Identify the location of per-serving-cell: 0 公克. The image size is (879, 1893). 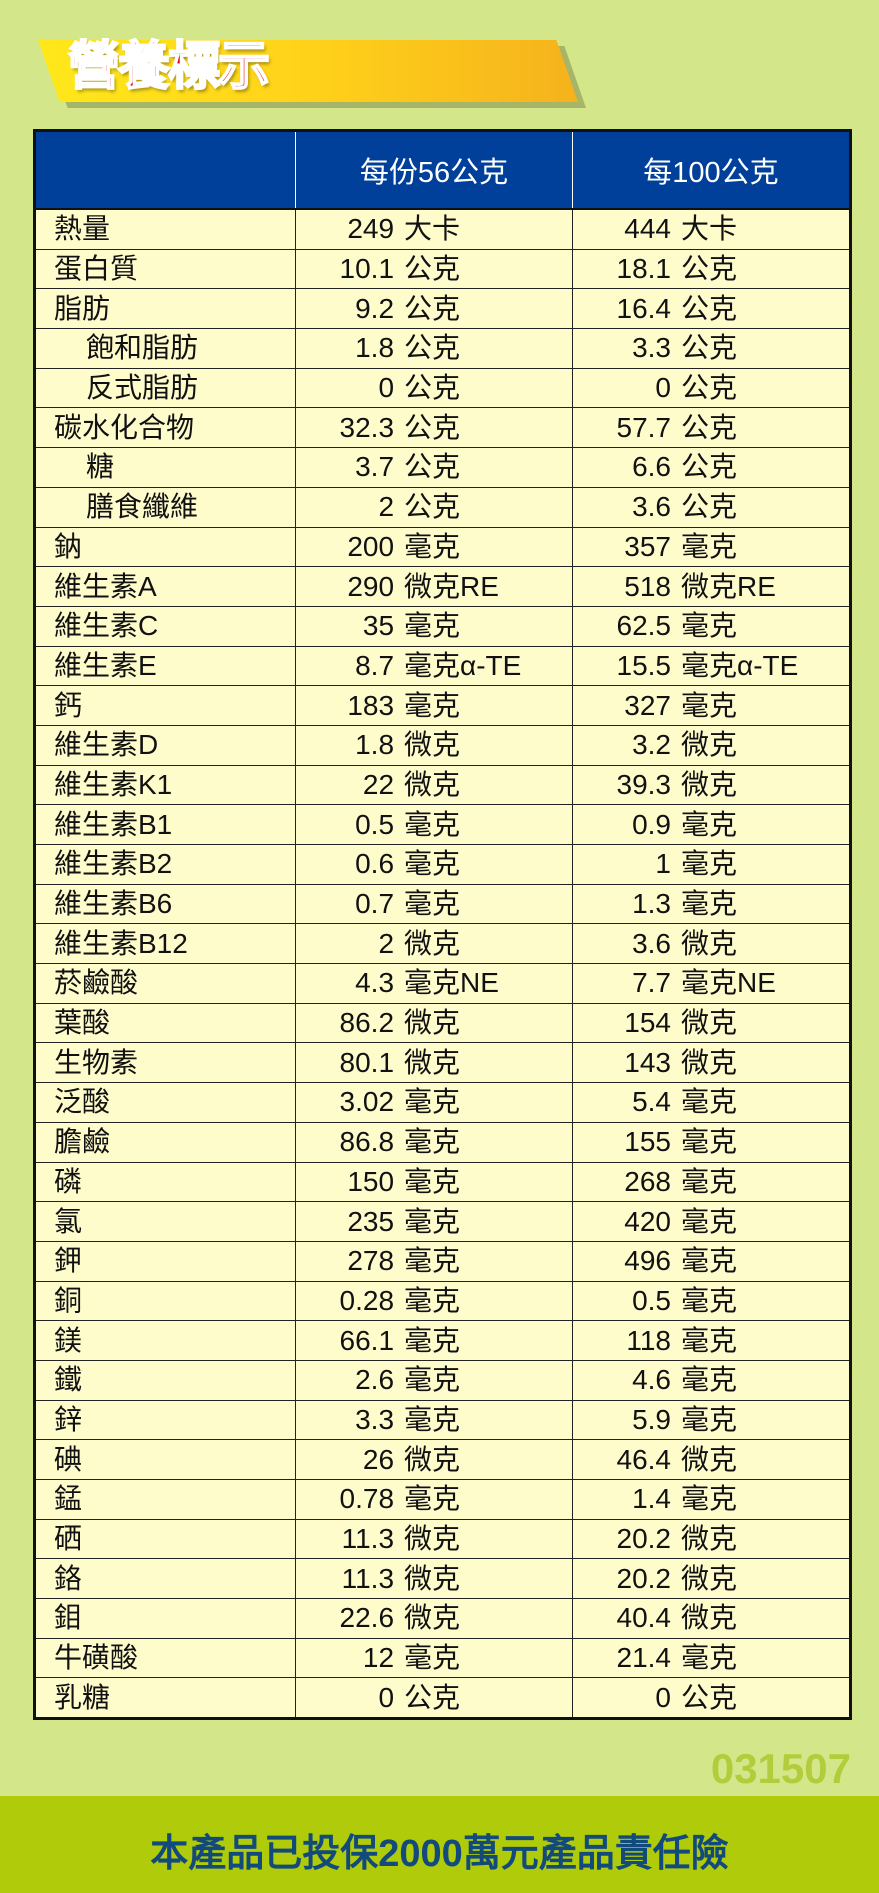
(434, 388).